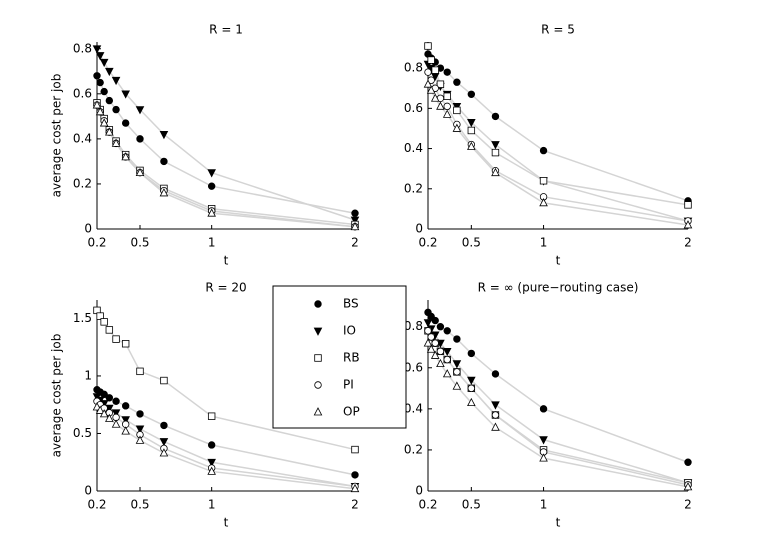  I want to click on y-axis-label: average cost per job, so click(57, 396).